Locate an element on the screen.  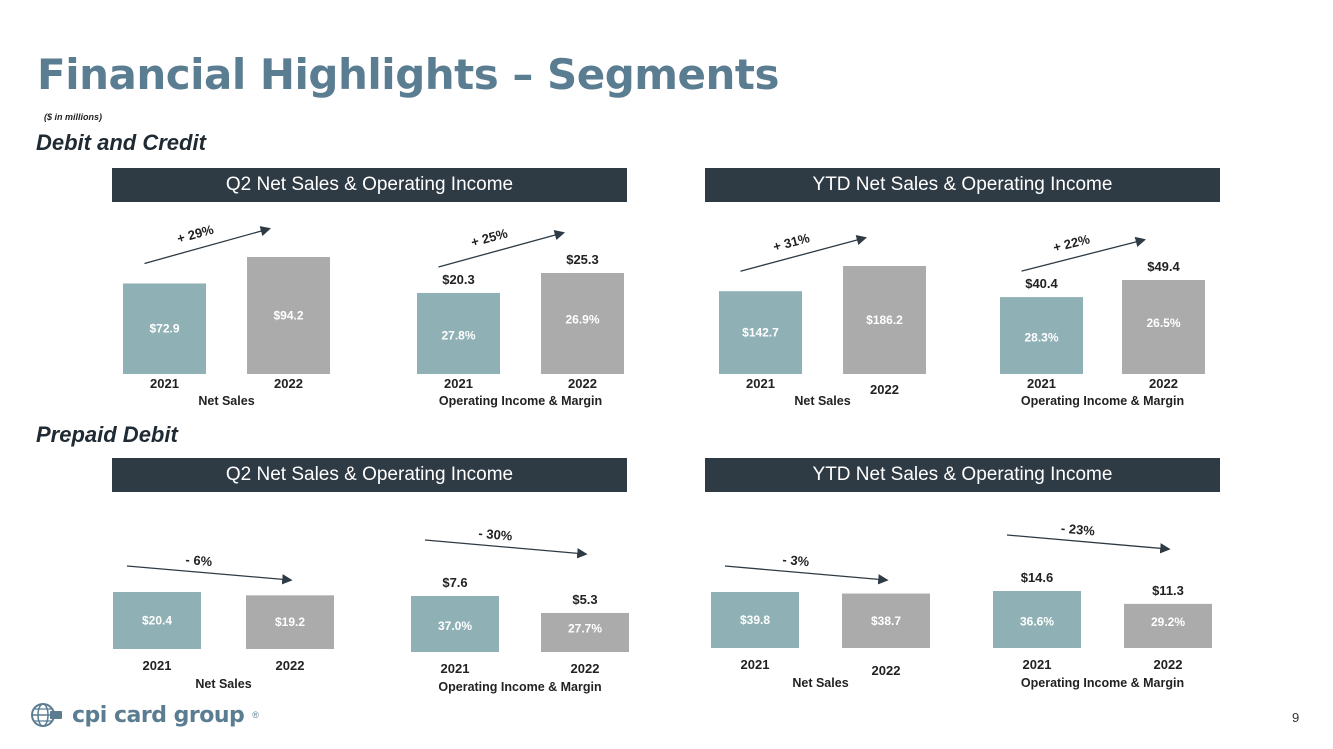
globe-icon is located at coordinates (46, 715).